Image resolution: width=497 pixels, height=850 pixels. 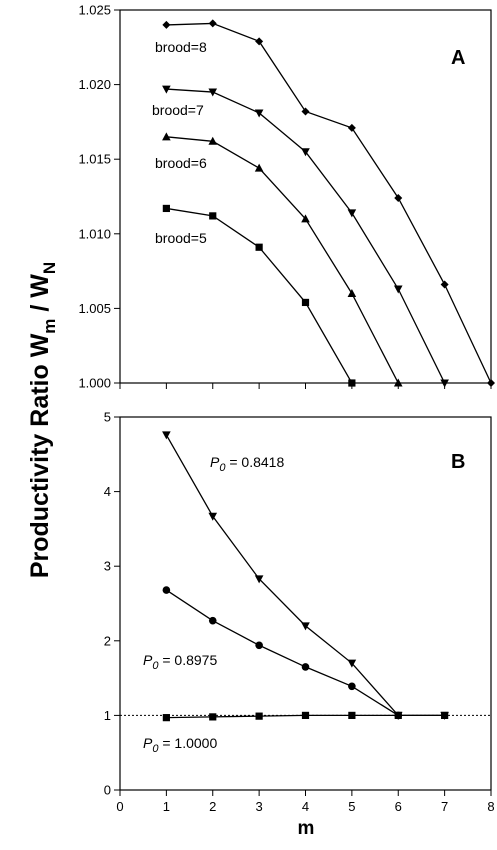 I want to click on y-tick-label: 1.000, so click(x=94, y=383).